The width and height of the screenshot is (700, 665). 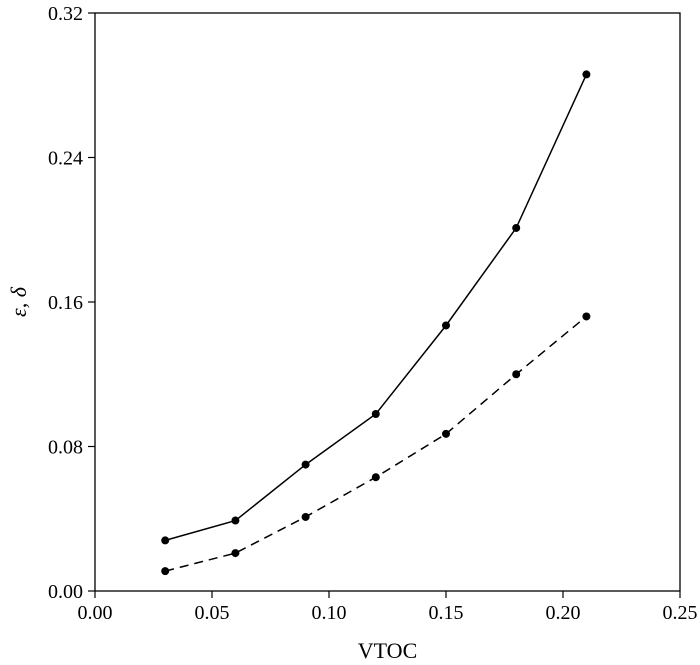 What do you see at coordinates (680, 613) in the screenshot?
I see `x-tick-label: 0.25` at bounding box center [680, 613].